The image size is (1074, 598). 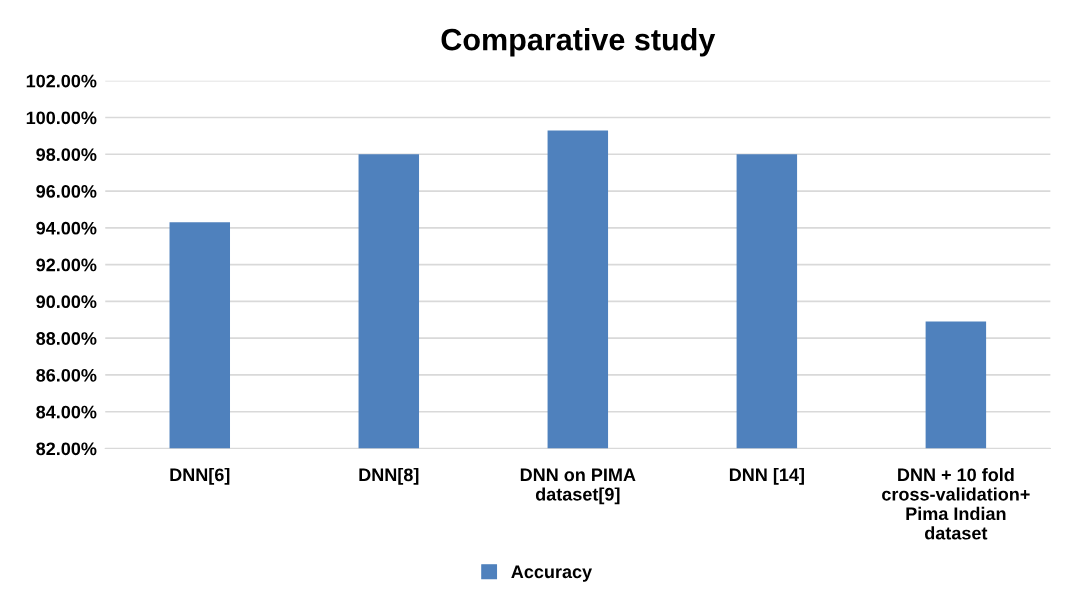 What do you see at coordinates (66, 302) in the screenshot?
I see `y-tick-label: 90.00%` at bounding box center [66, 302].